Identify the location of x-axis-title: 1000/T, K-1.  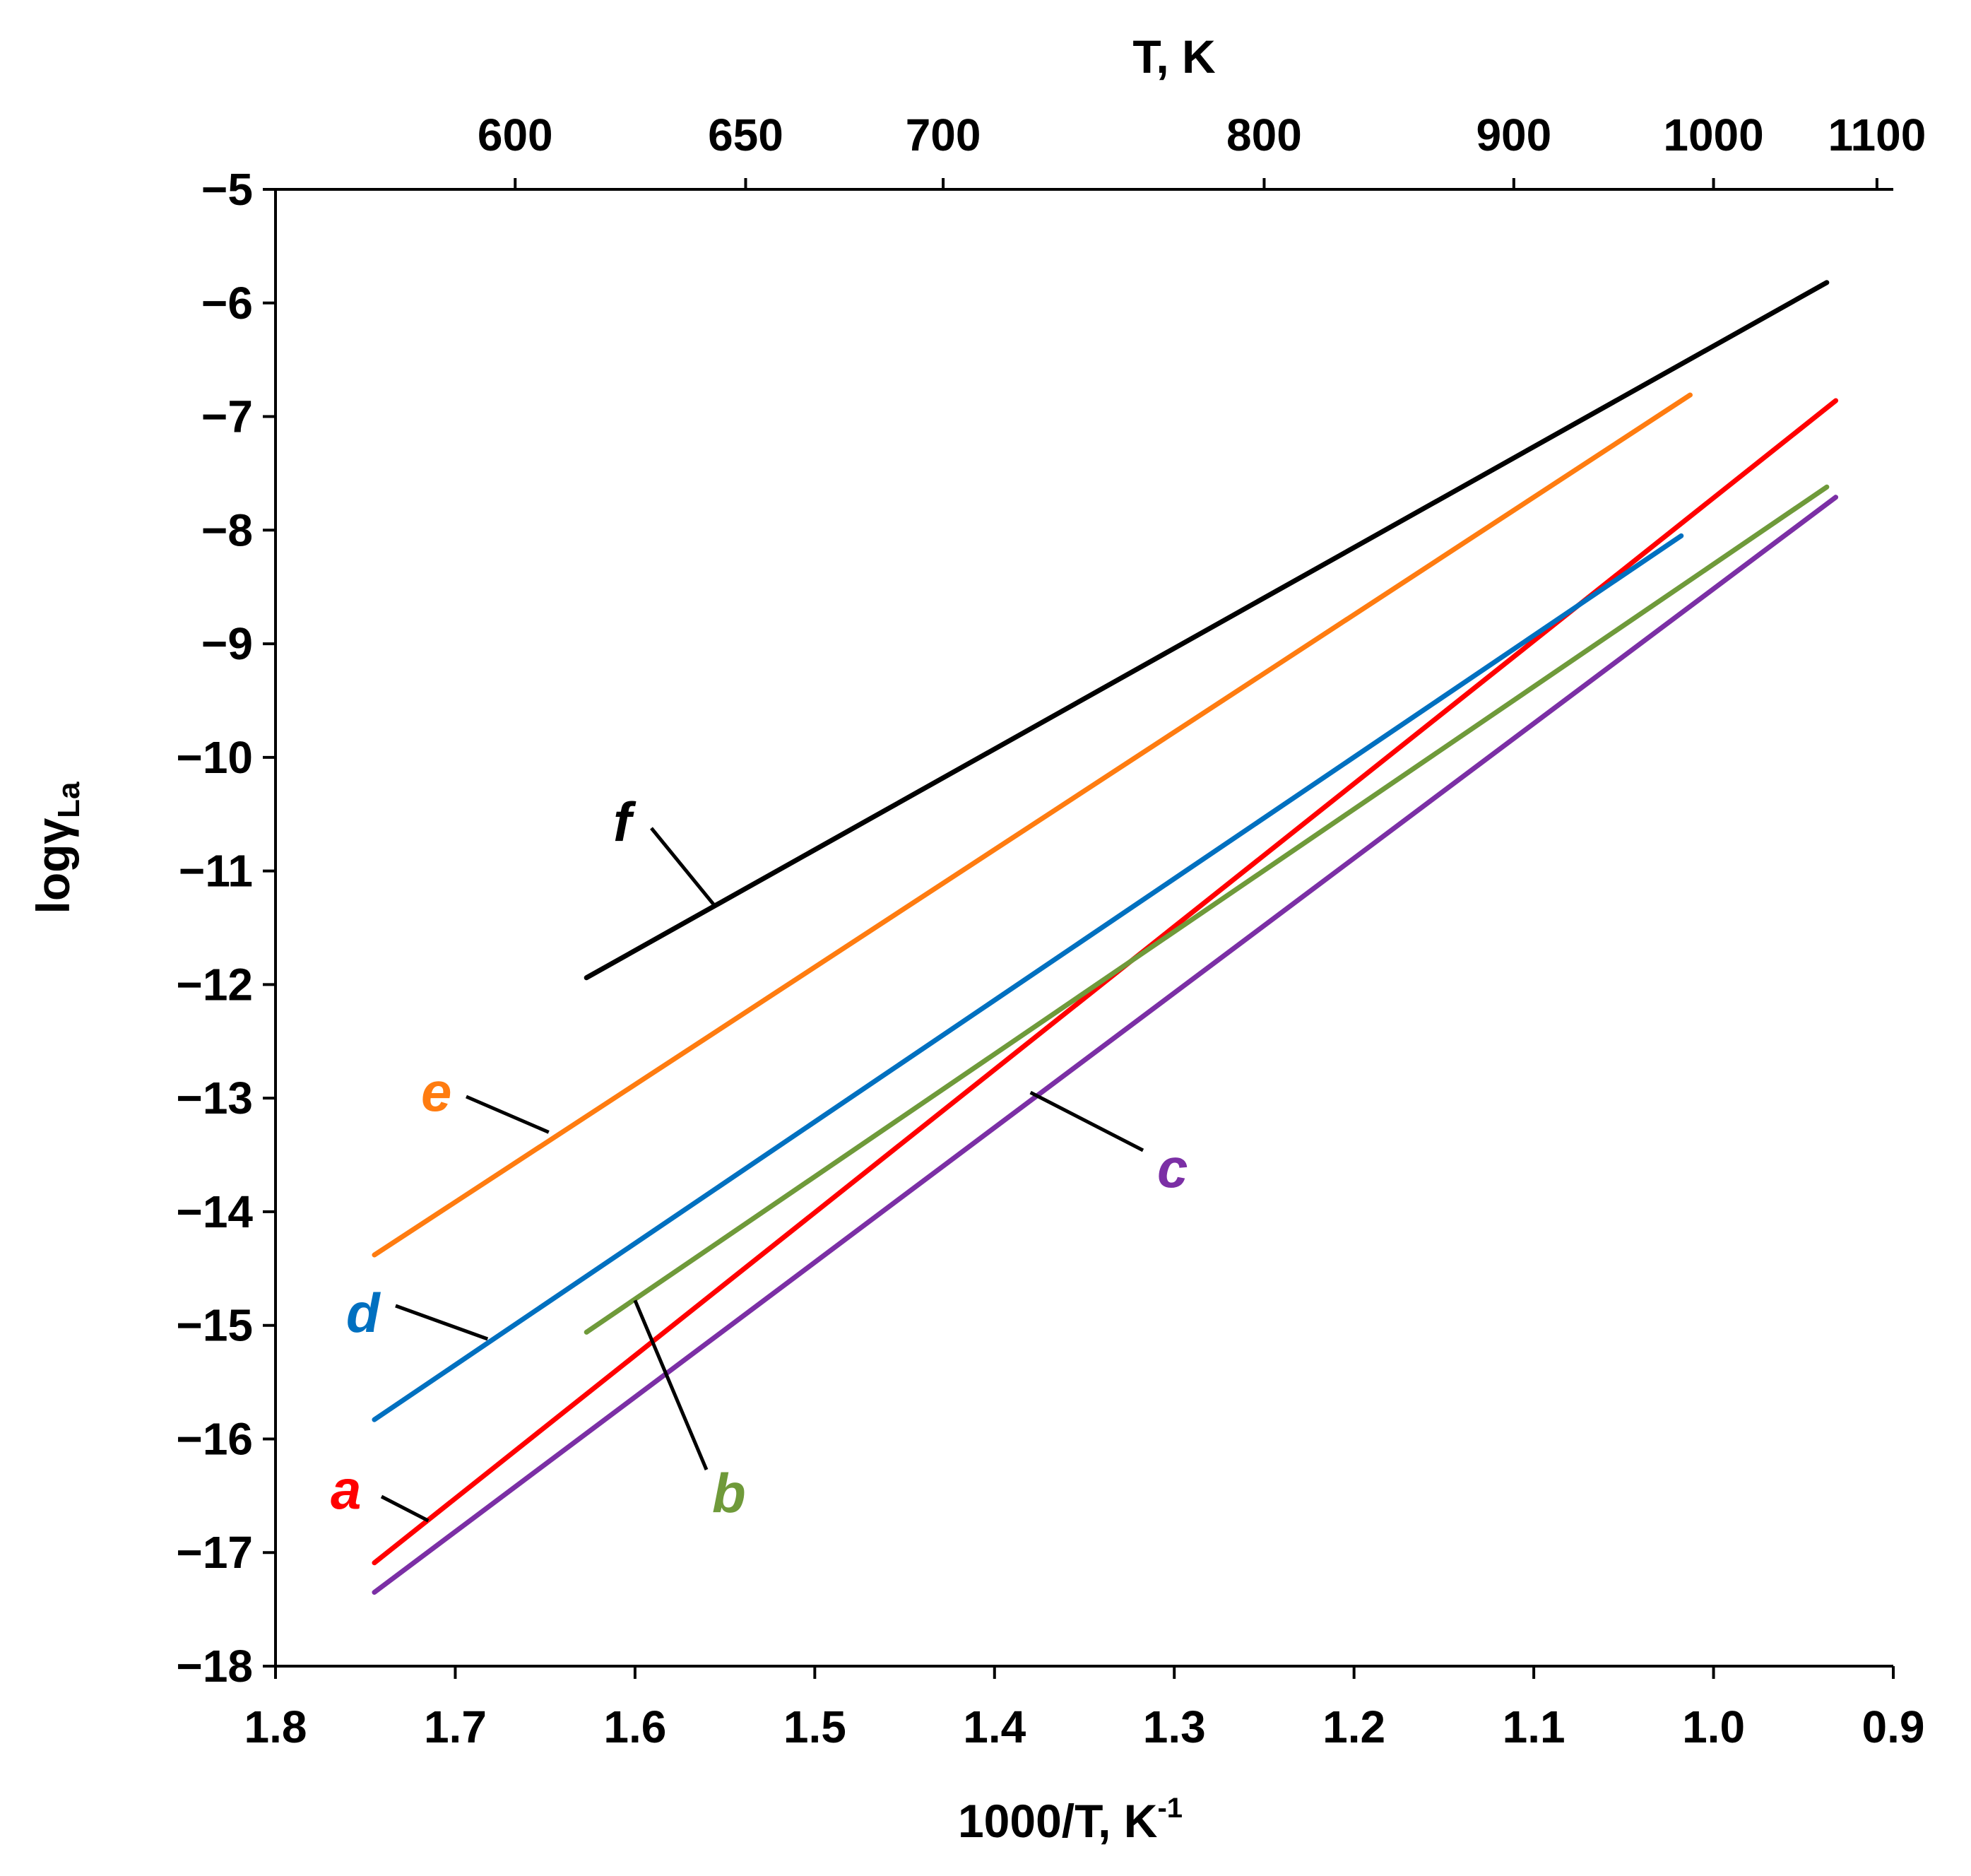
(1070, 1820).